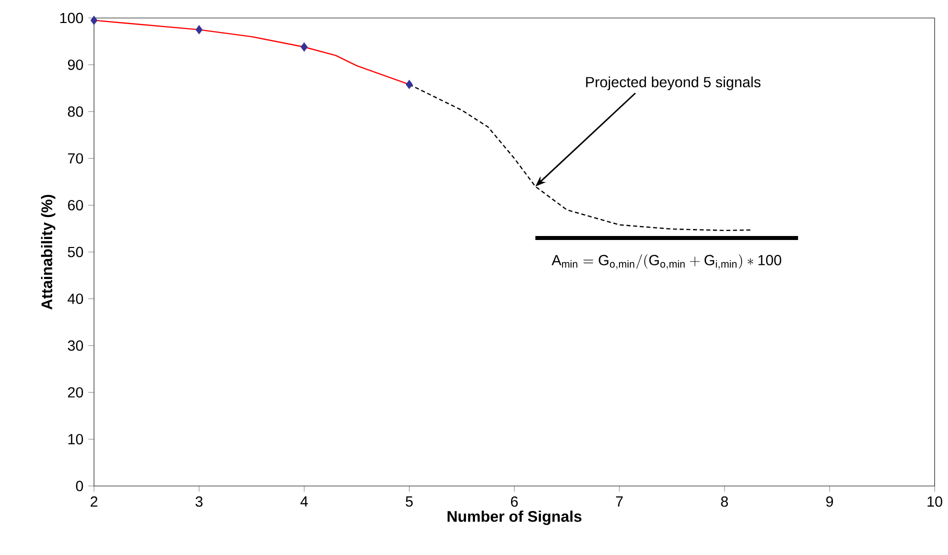 Image resolution: width=948 pixels, height=555 pixels. Describe the element at coordinates (48, 252) in the screenshot. I see `y-axis-title: Attainability (%)` at that location.